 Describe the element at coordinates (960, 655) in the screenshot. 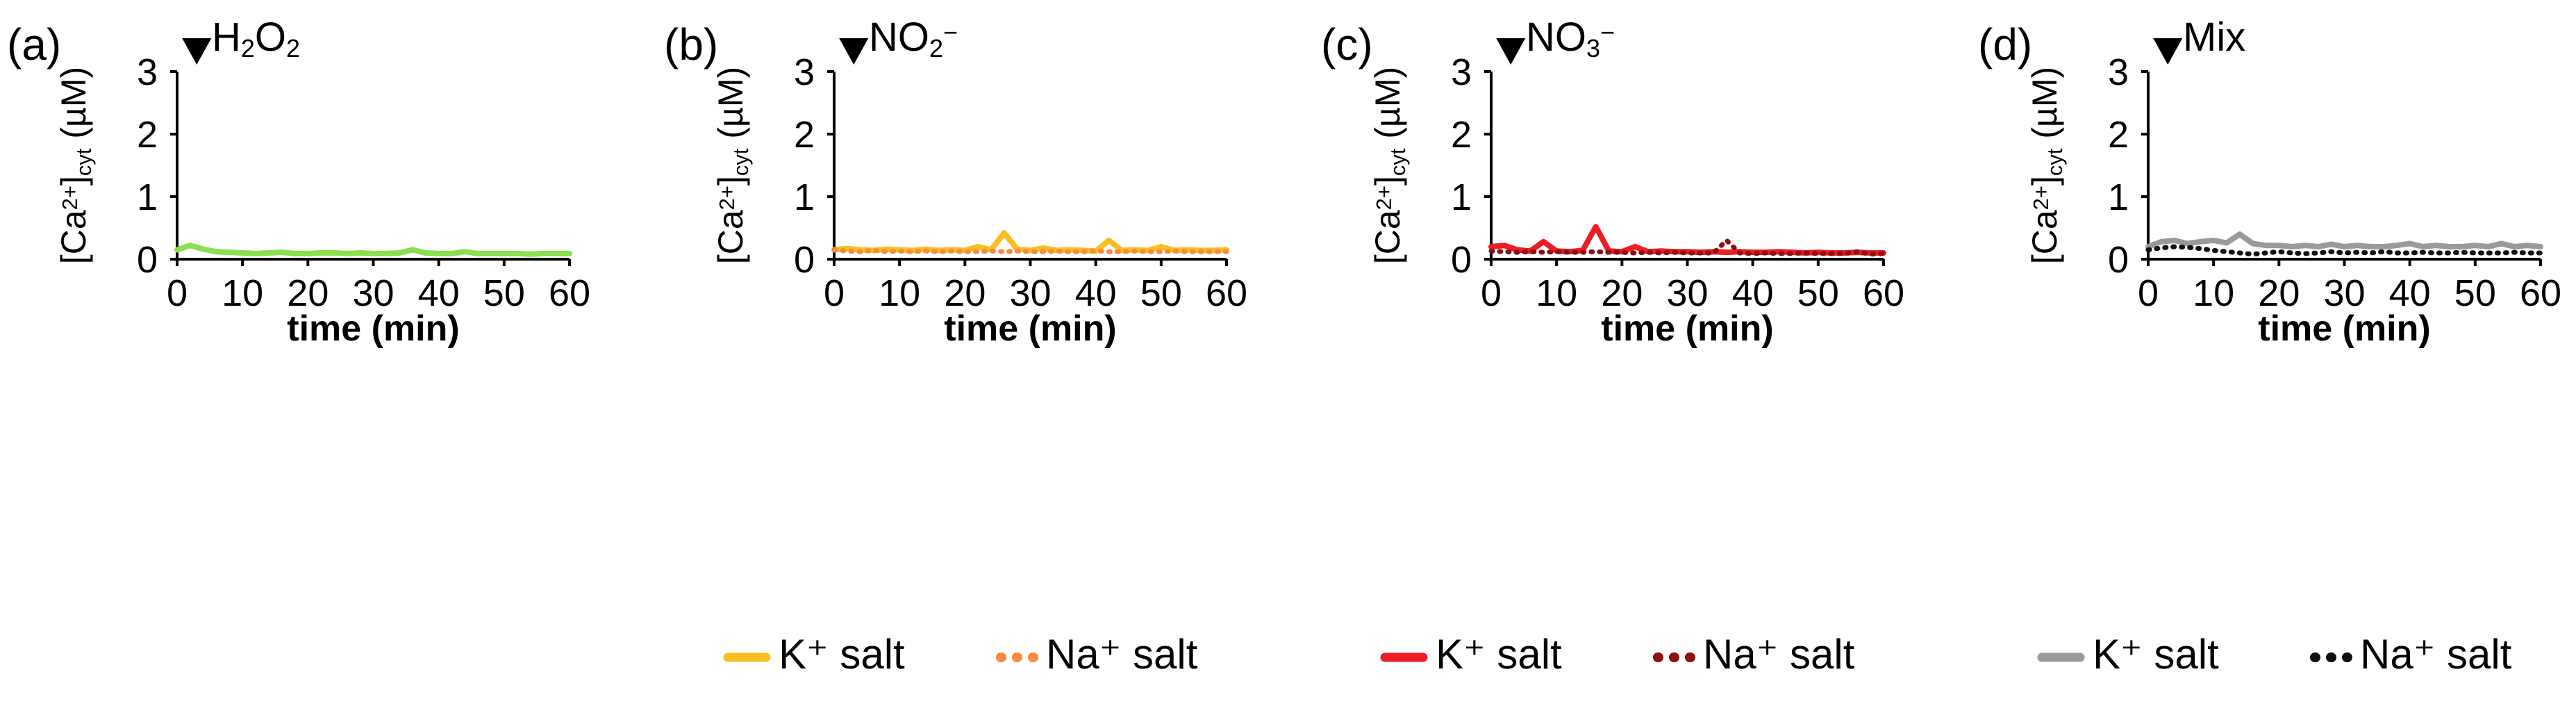

I see `legend-b: K⁺ salt Na⁺ salt` at that location.